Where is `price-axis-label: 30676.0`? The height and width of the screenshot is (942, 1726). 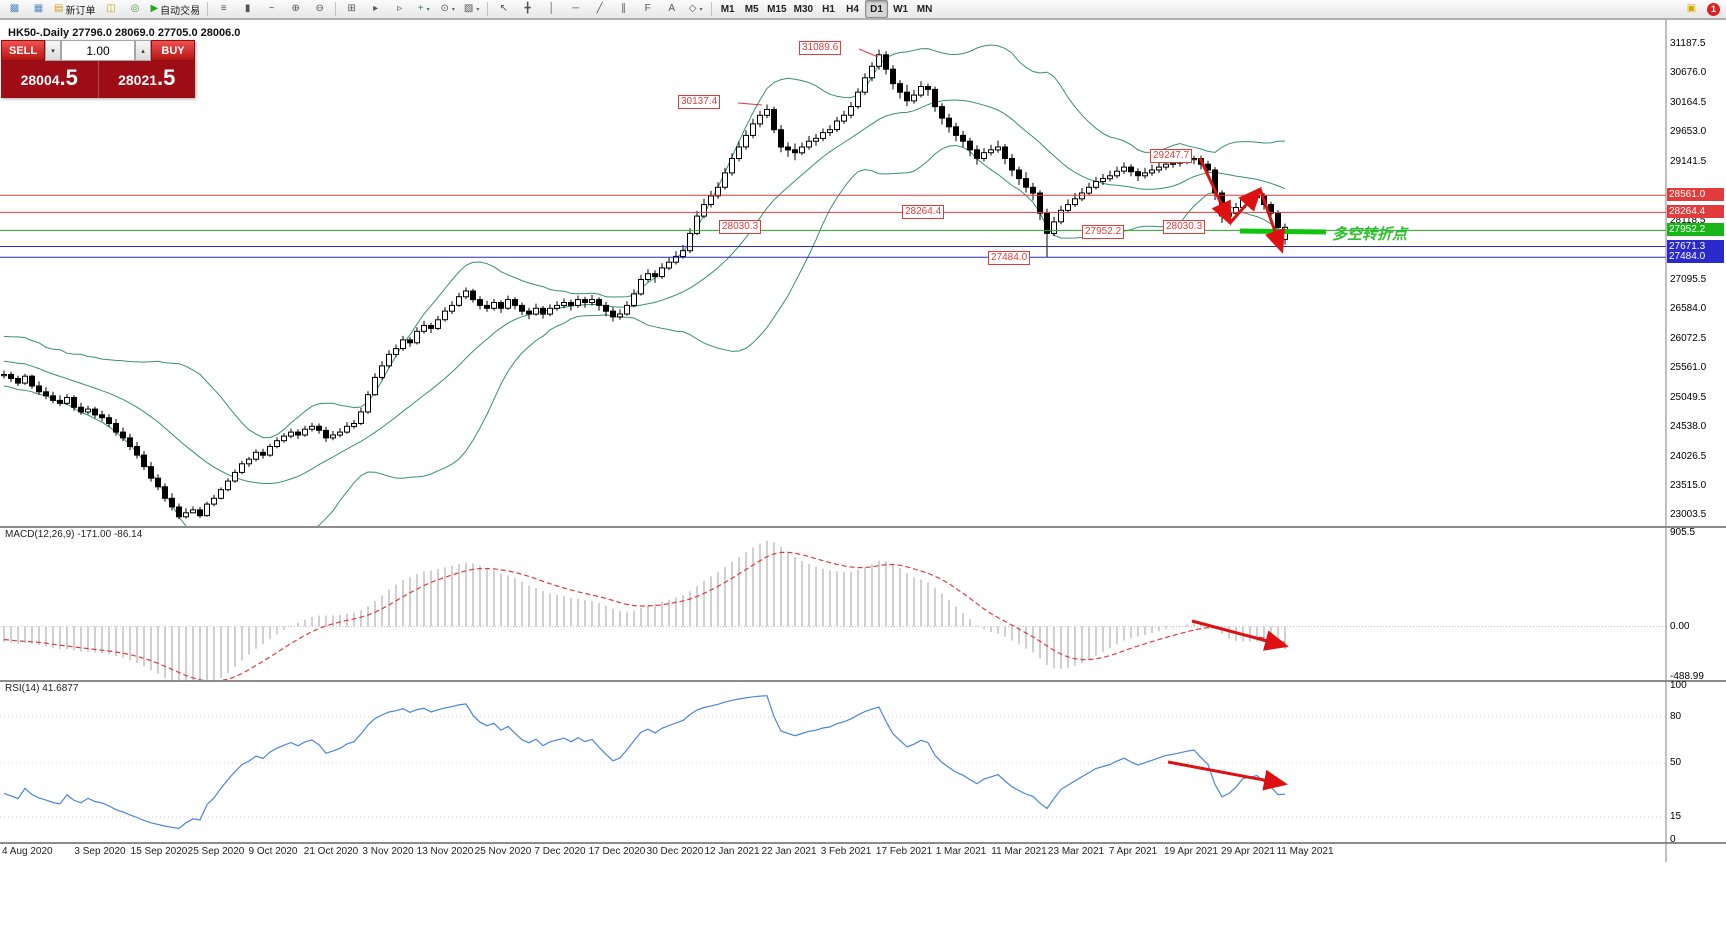 price-axis-label: 30676.0 is located at coordinates (1688, 73).